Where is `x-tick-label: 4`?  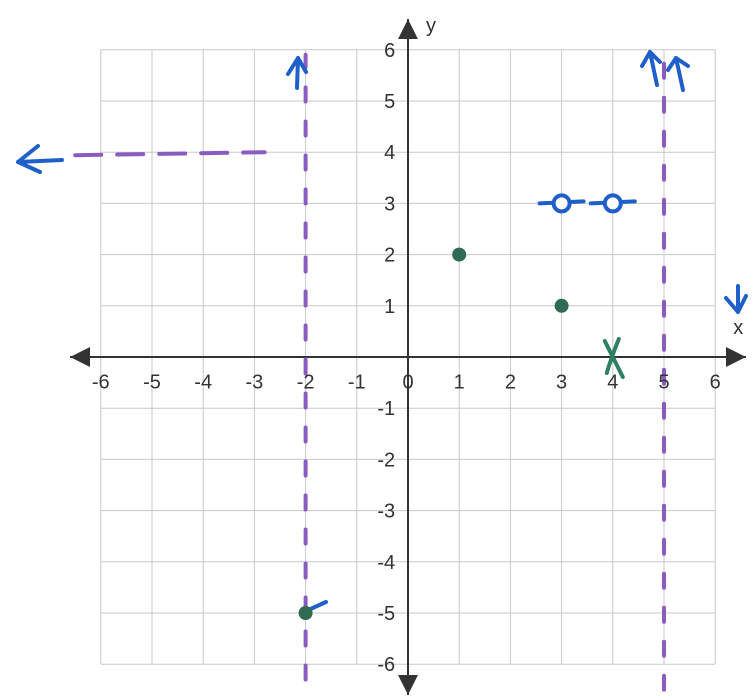 x-tick-label: 4 is located at coordinates (612, 383).